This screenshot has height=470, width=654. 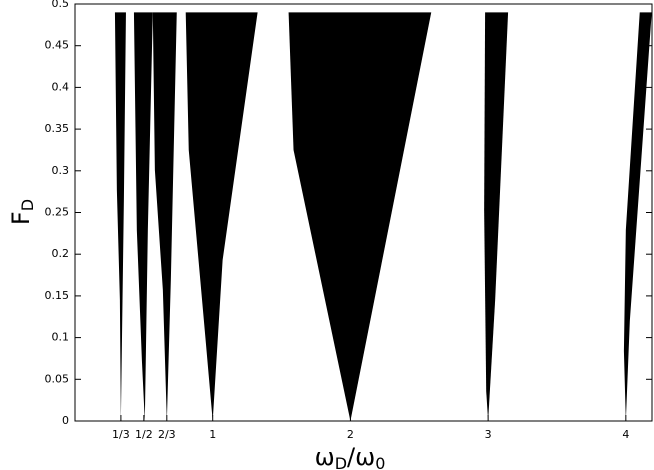 What do you see at coordinates (61, 86) in the screenshot?
I see `y-tick-label: 0.4` at bounding box center [61, 86].